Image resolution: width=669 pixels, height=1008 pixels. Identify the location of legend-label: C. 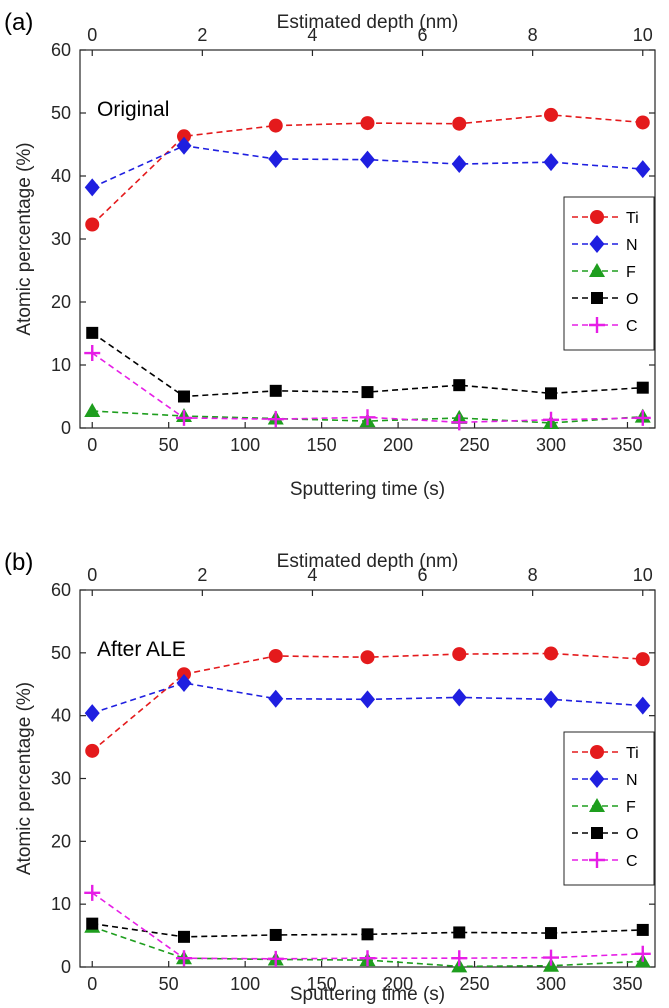
(632, 326).